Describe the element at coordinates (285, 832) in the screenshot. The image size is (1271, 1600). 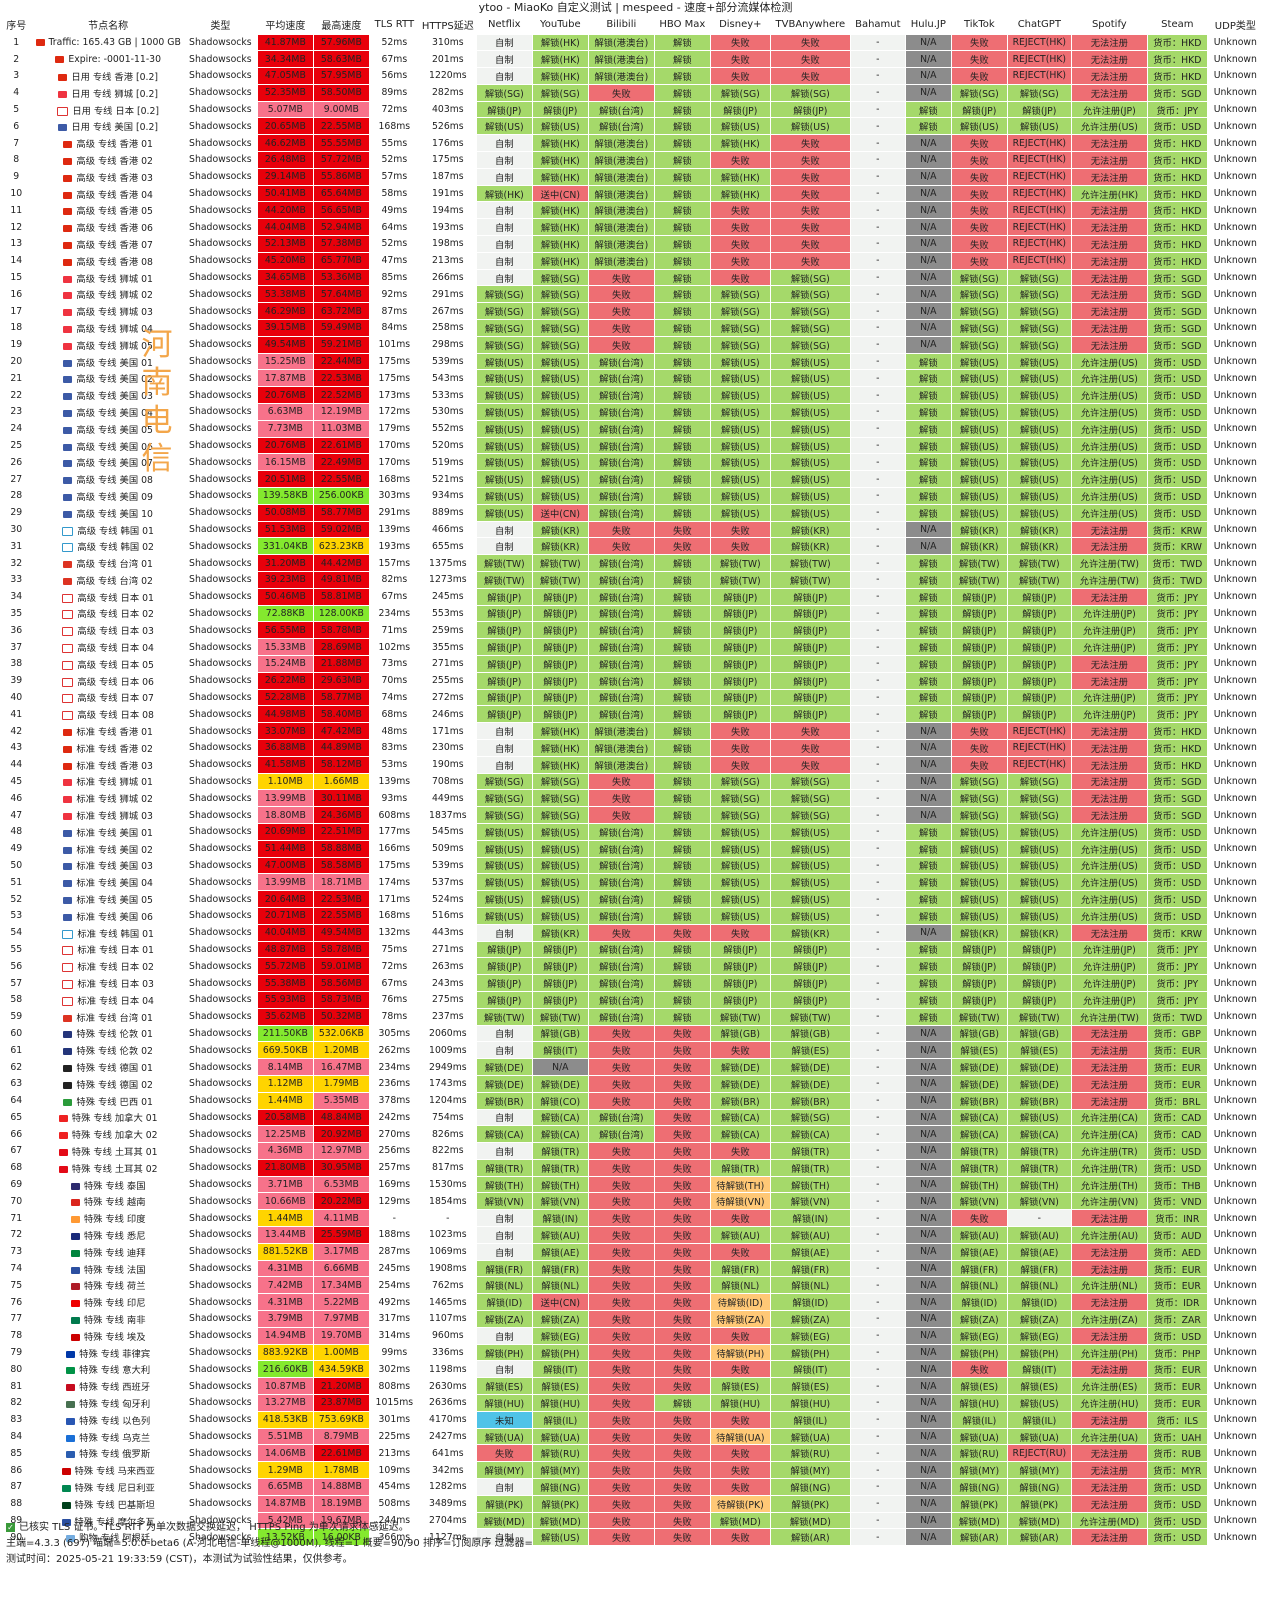
I see `avg-speed-cell: 20.69MB` at that location.